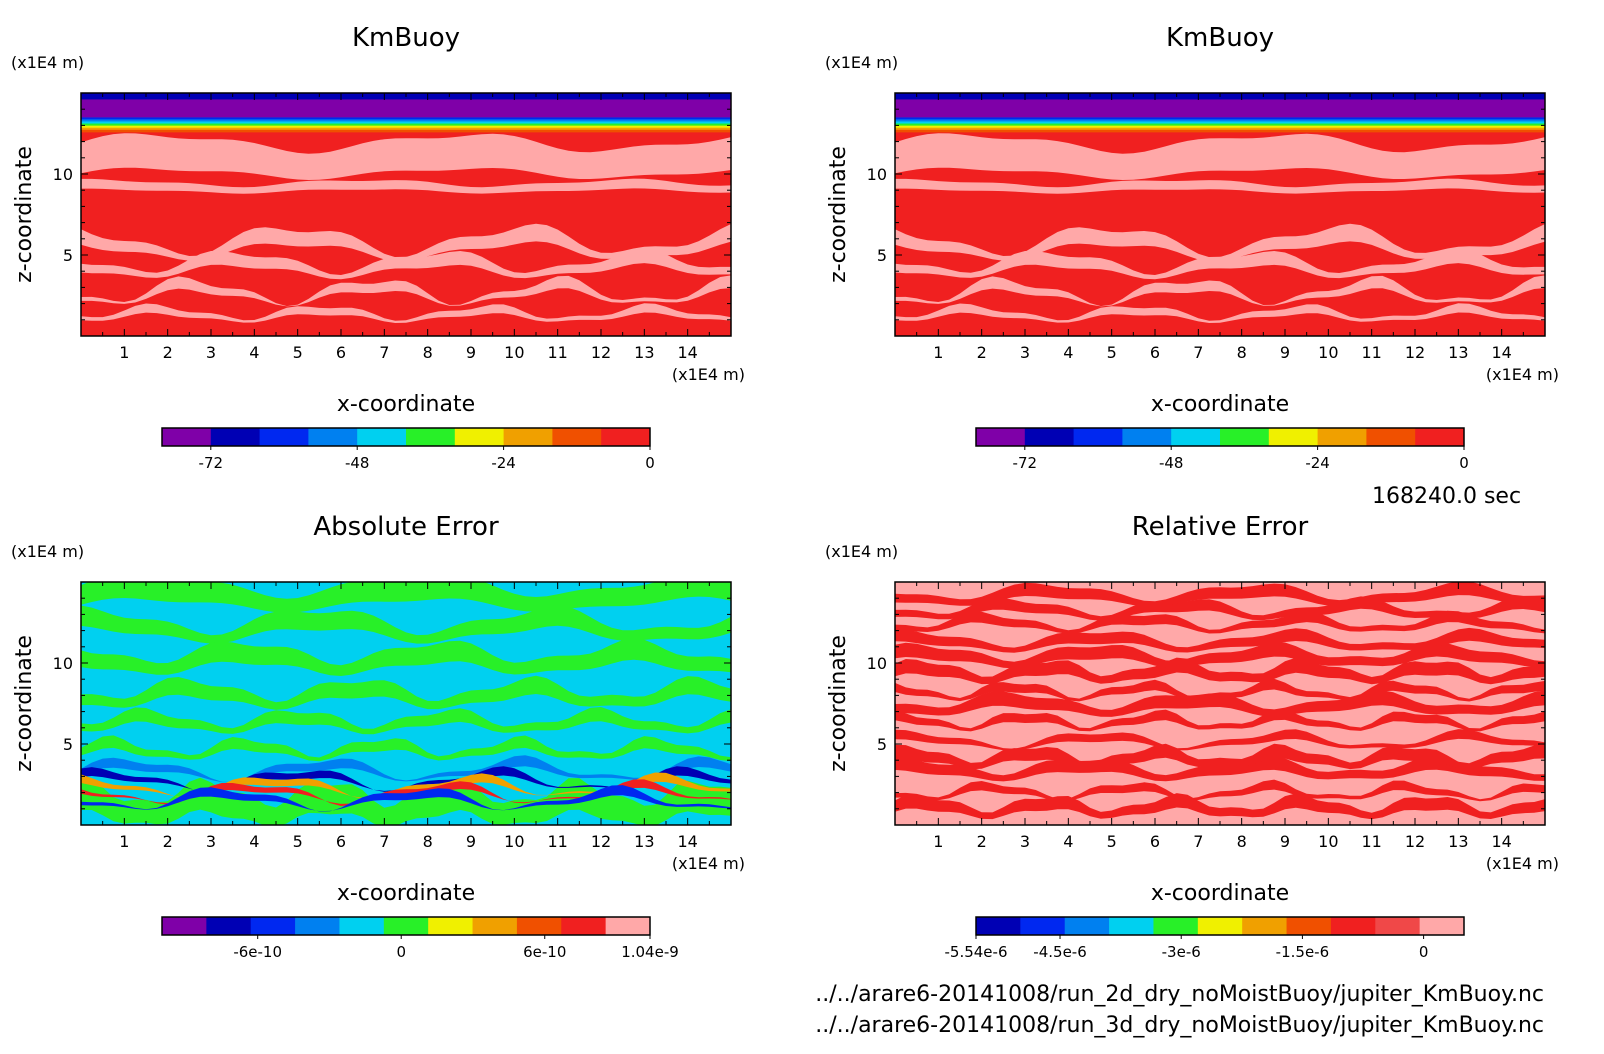  Describe the element at coordinates (47, 62) in the screenshot. I see `y-unit-label: (x1E4 m)` at that location.